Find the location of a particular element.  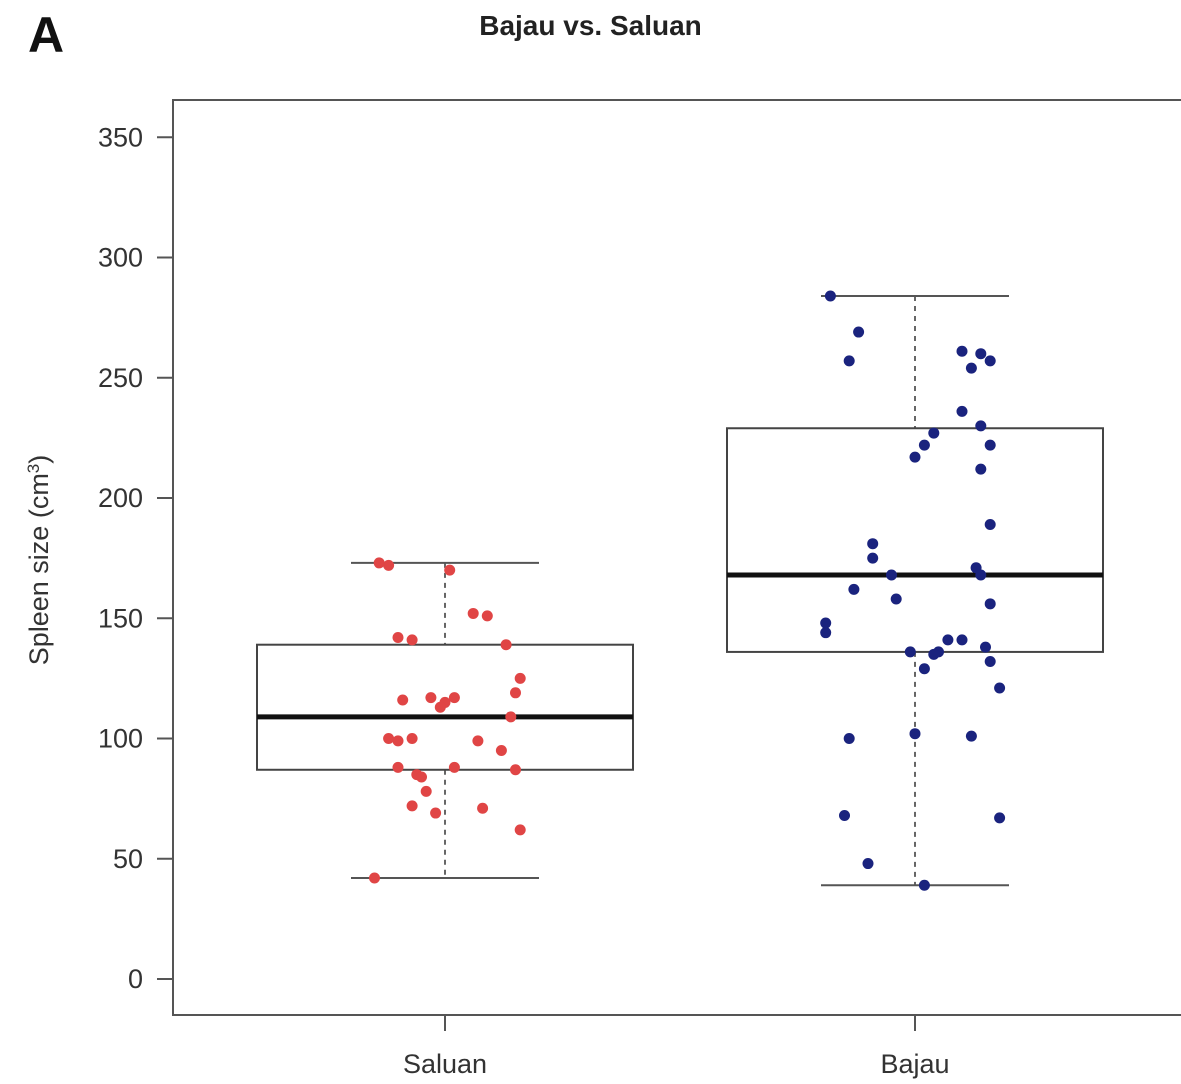

x-axis: Saluan Bajau is located at coordinates (676, 1047).